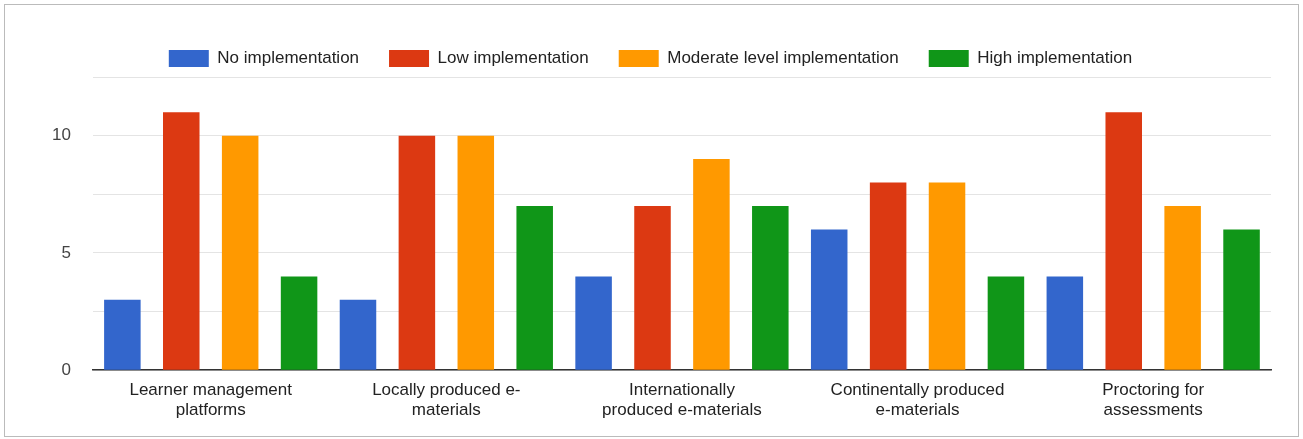 Image resolution: width=1303 pixels, height=439 pixels. Describe the element at coordinates (513, 58) in the screenshot. I see `legend-label: Low implementation` at that location.